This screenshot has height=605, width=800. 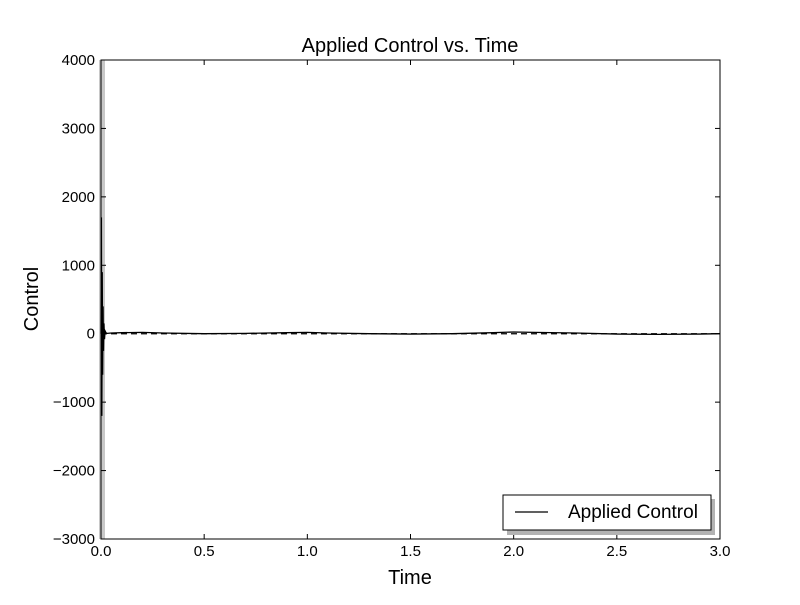 What do you see at coordinates (720, 551) in the screenshot?
I see `x-tick-label: 3.0` at bounding box center [720, 551].